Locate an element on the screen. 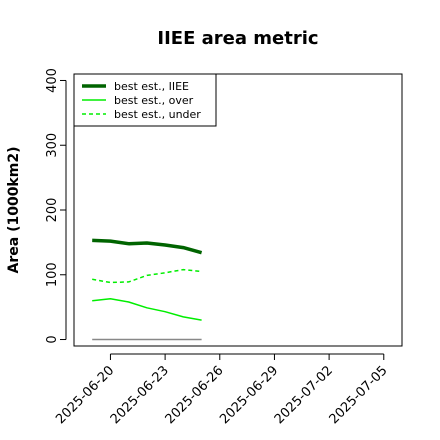 This screenshot has width=440, height=440. chart-title: IIEE area metric is located at coordinates (237, 38).